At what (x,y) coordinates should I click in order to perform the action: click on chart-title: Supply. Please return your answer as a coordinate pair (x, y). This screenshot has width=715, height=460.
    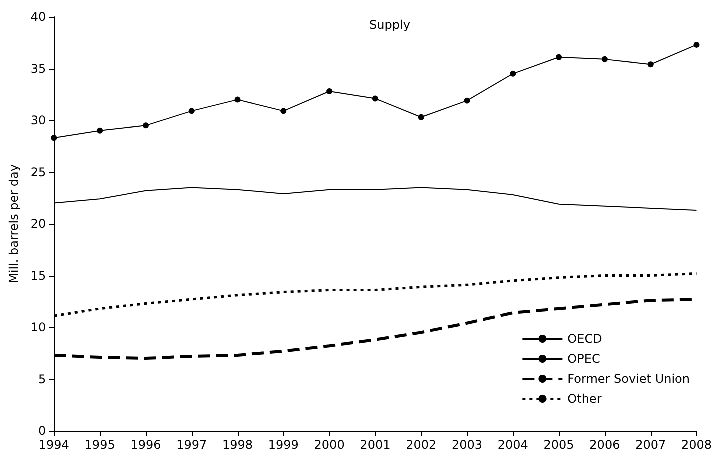
    Looking at the image, I should click on (390, 25).